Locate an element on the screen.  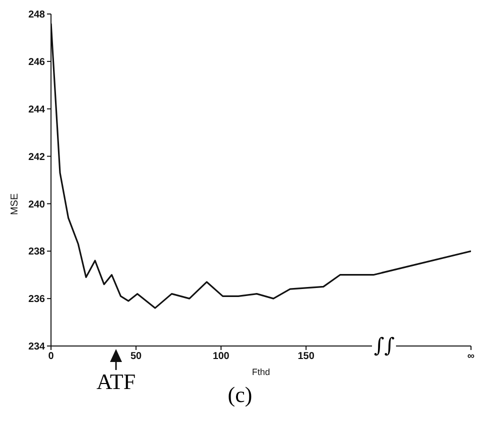
y-tick-label: 240 is located at coordinates (37, 204).